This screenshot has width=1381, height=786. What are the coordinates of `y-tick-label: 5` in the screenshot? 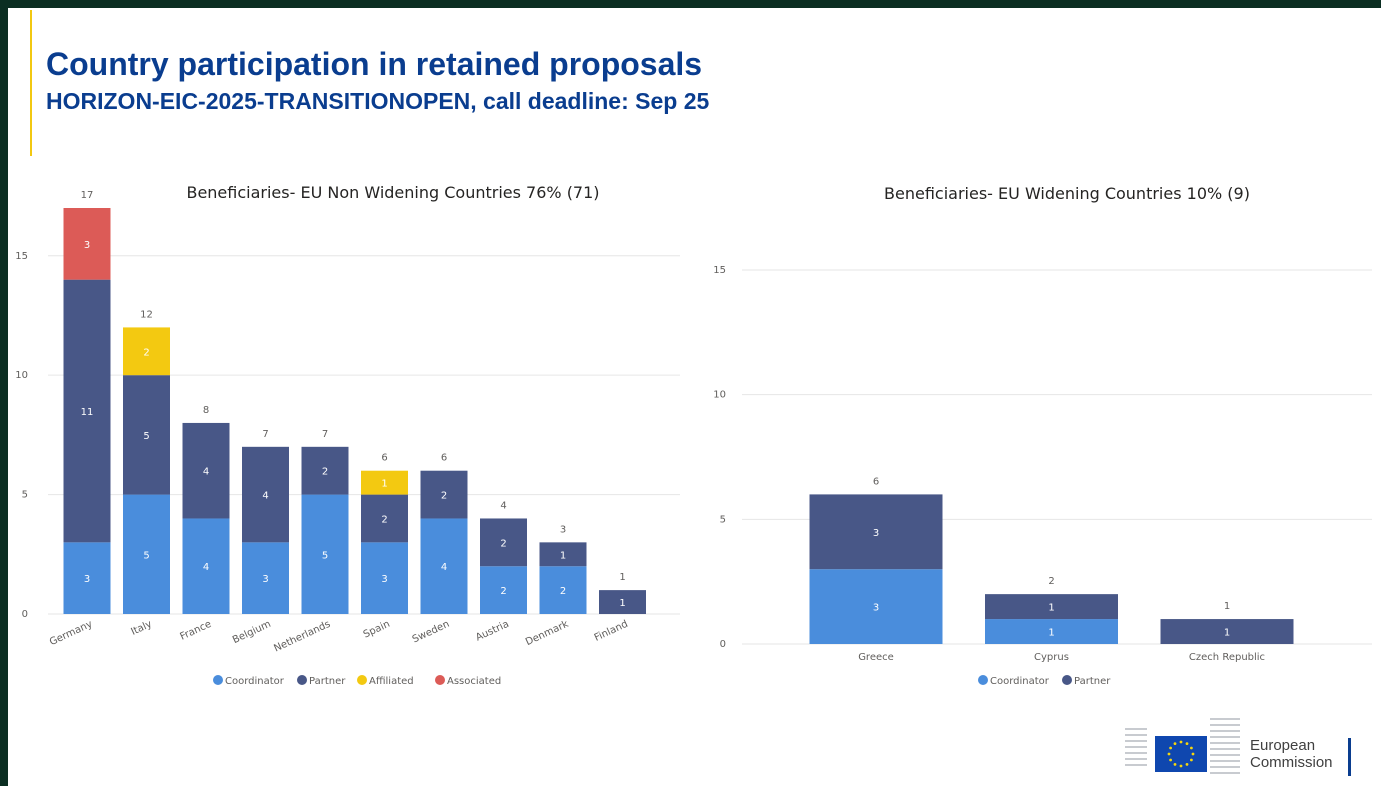 It's located at (723, 519).